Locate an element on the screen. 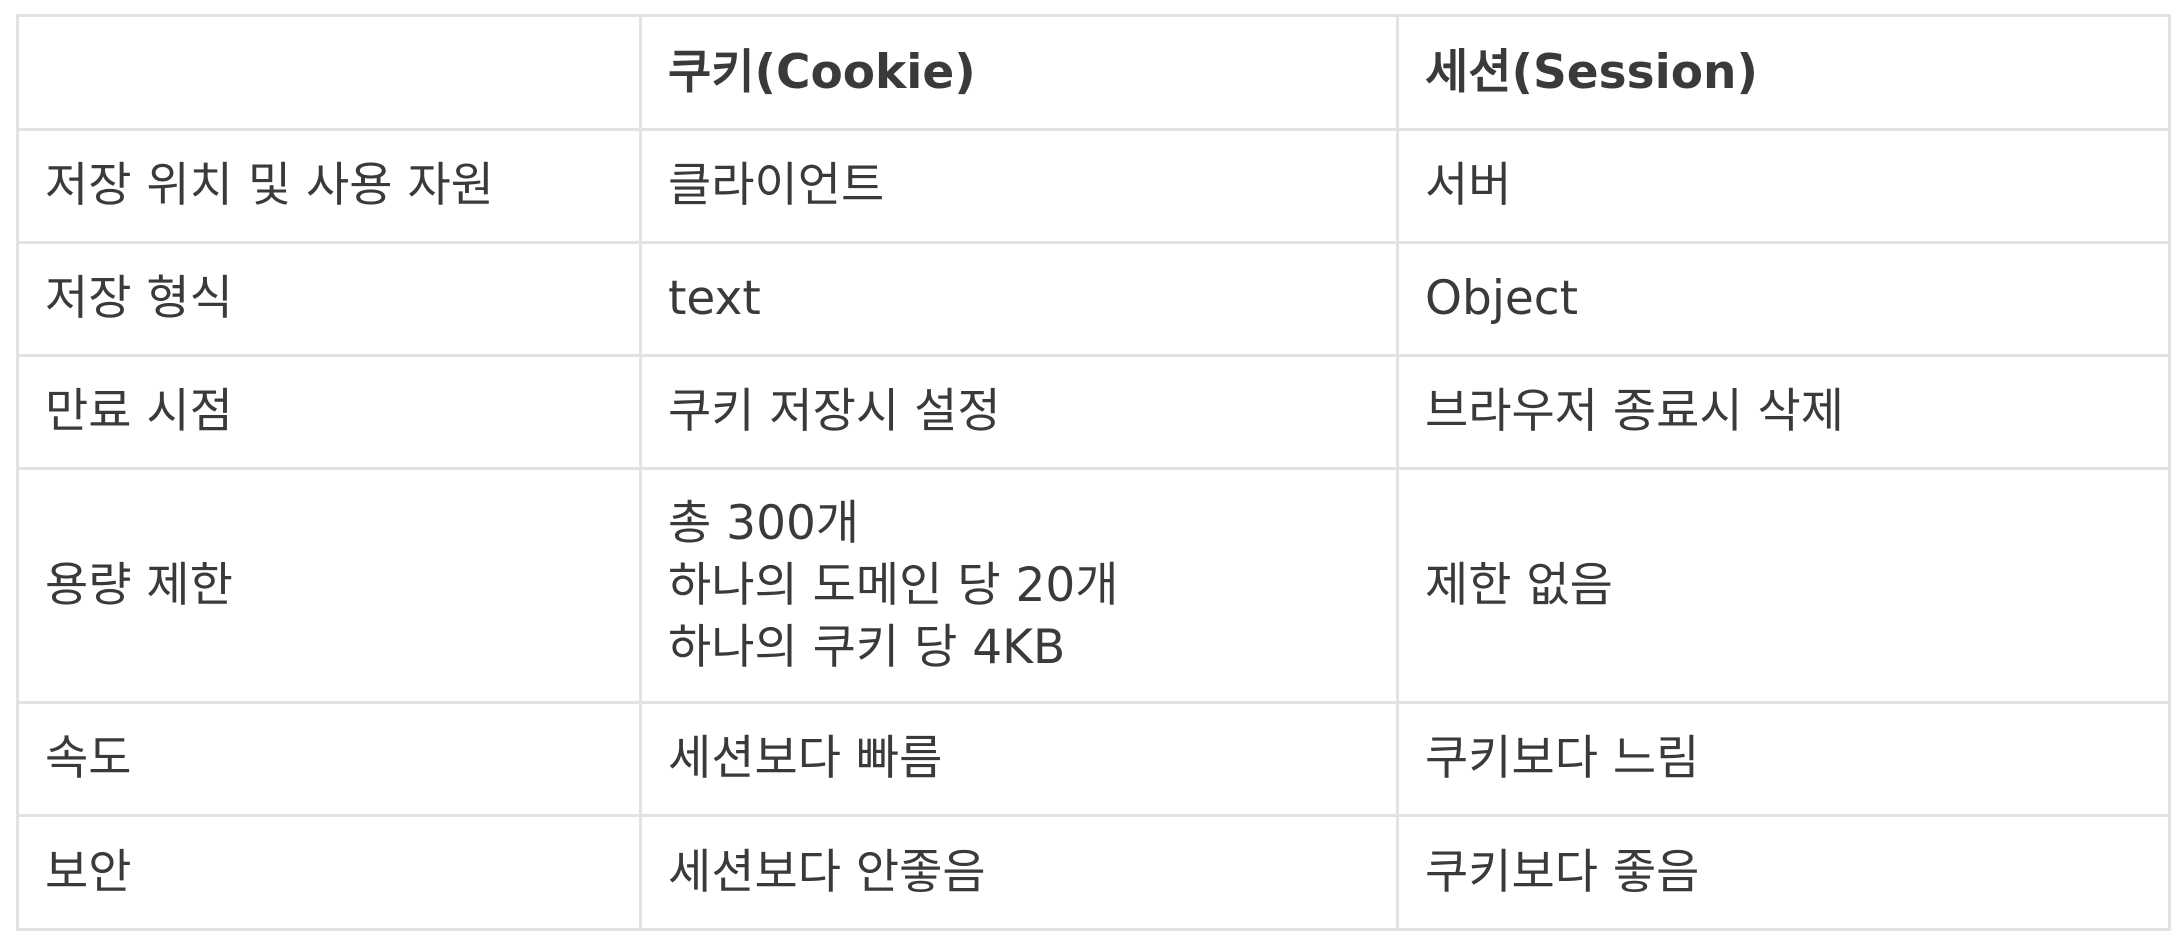  table-row-speed: 속도 세션보다 빠름 쿠키보다 느림 is located at coordinates (1093, 759).